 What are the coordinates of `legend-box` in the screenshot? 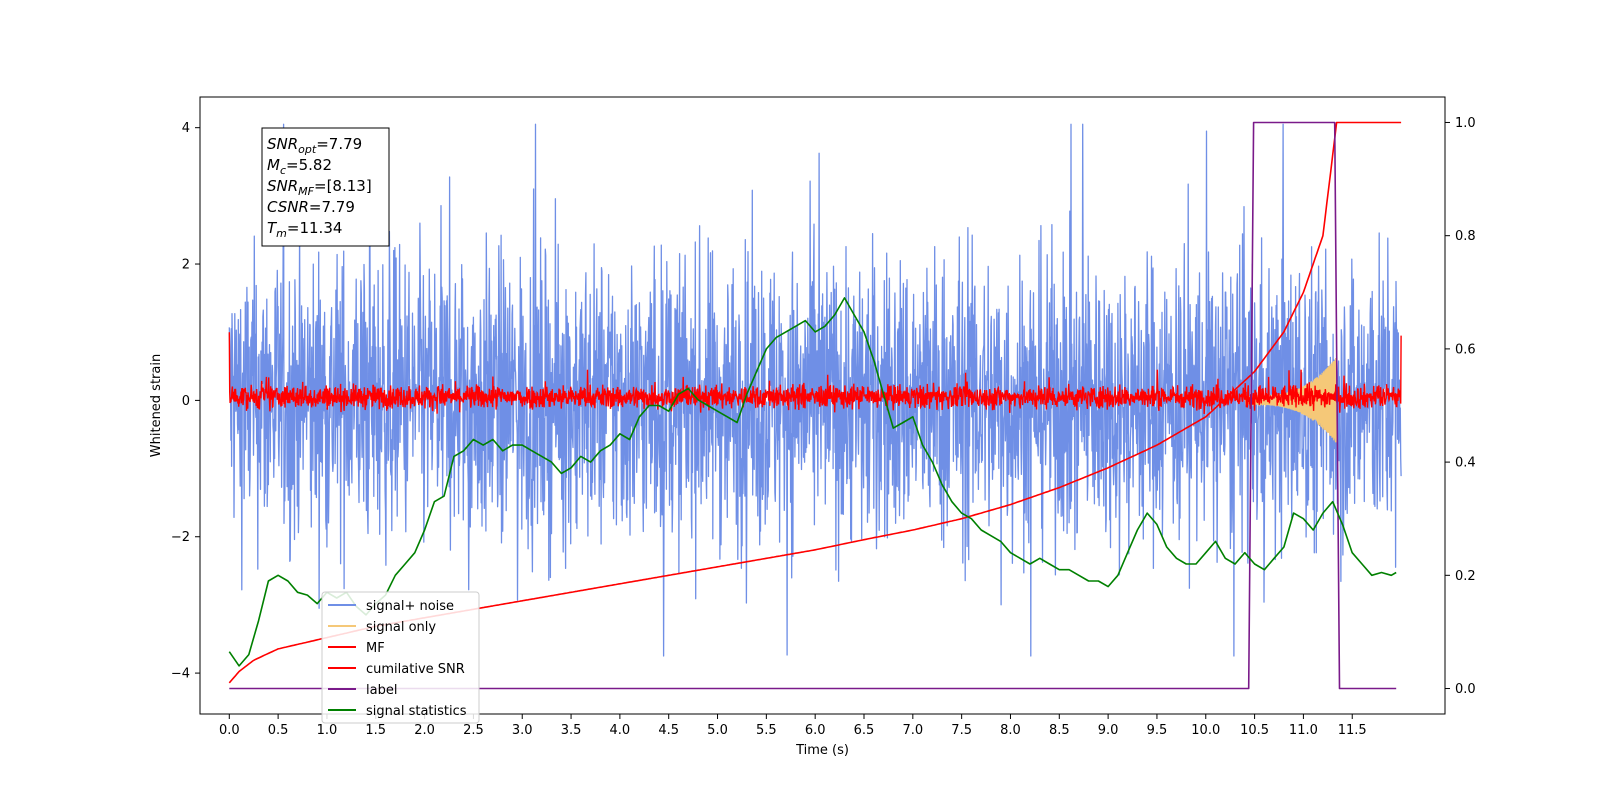 It's located at (400, 657).